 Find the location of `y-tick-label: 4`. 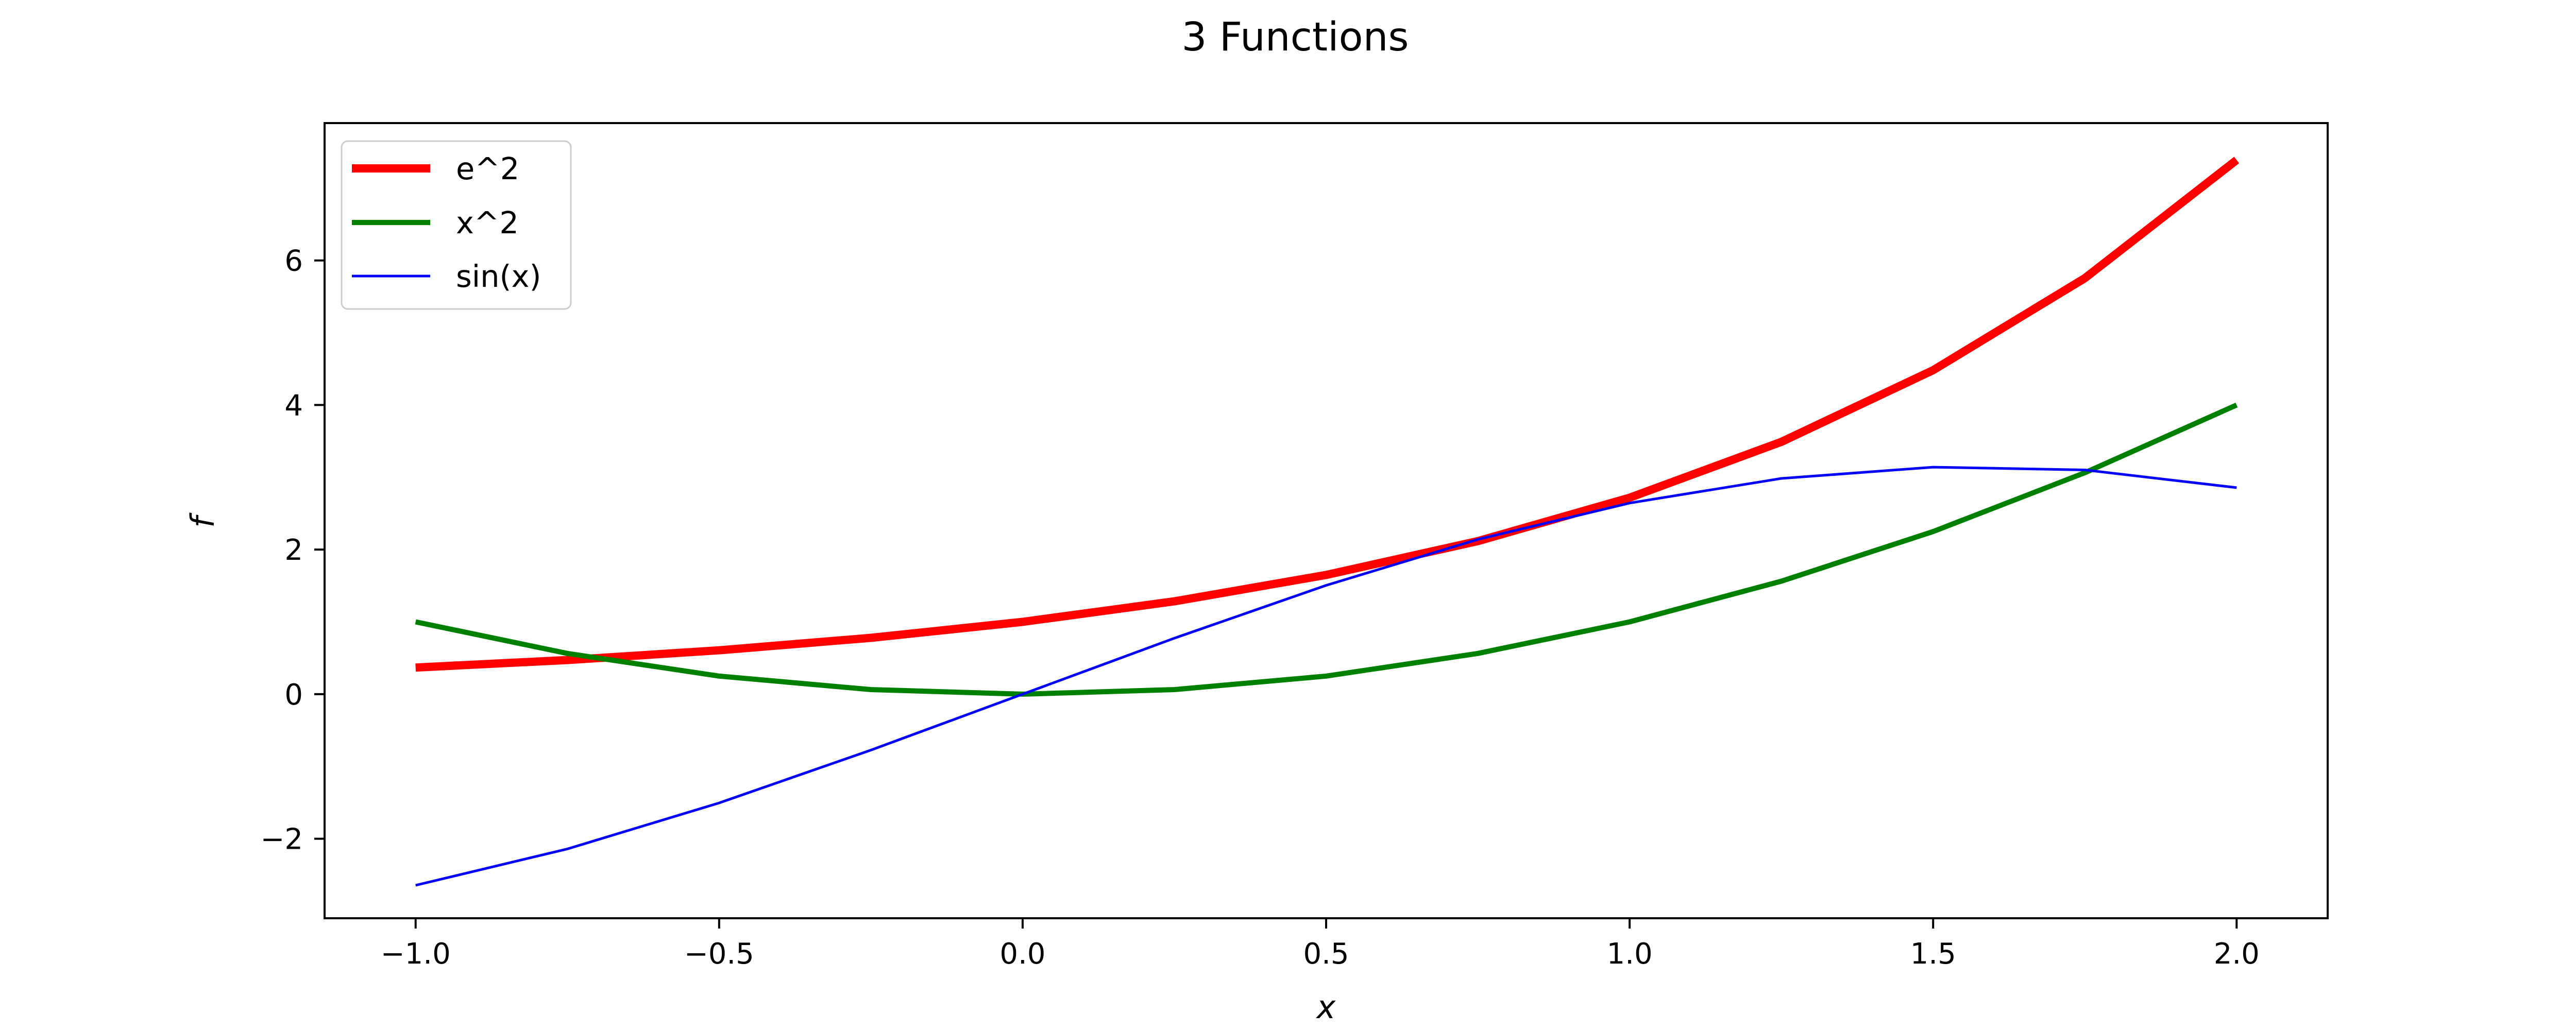

y-tick-label: 4 is located at coordinates (293, 405).